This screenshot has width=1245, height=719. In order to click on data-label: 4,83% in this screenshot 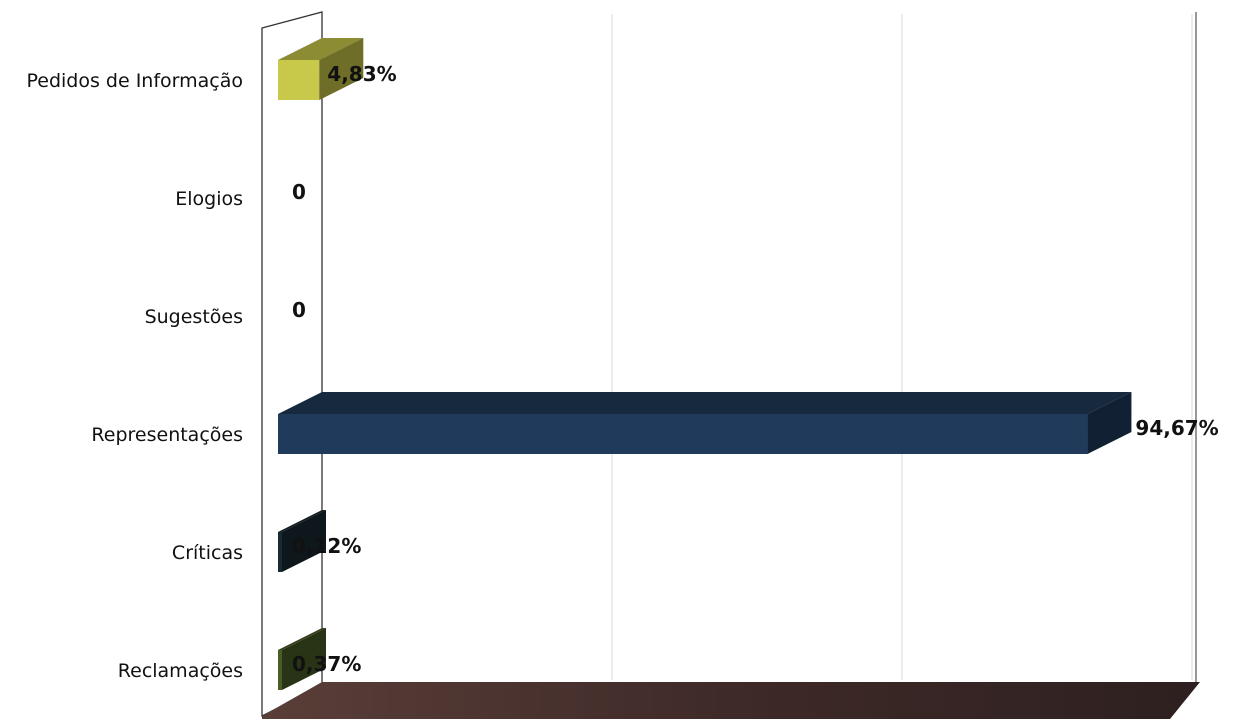, I will do `click(361, 74)`.